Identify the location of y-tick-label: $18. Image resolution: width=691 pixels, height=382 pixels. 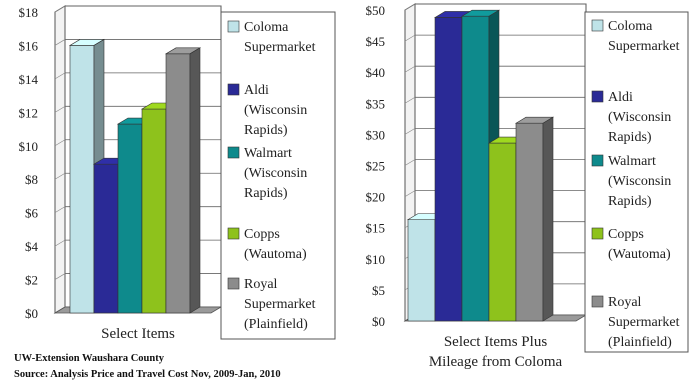
(29, 12).